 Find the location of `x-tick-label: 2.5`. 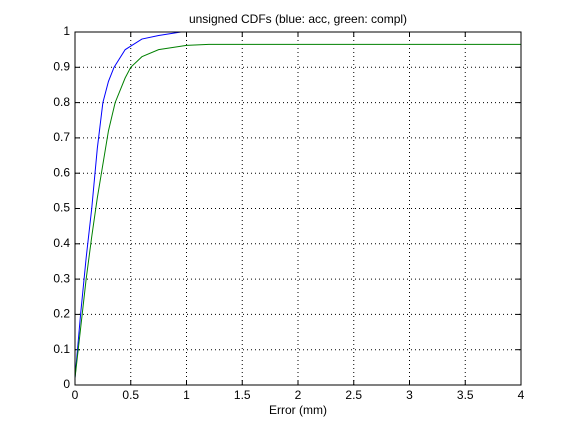

x-tick-label: 2.5 is located at coordinates (353, 395).